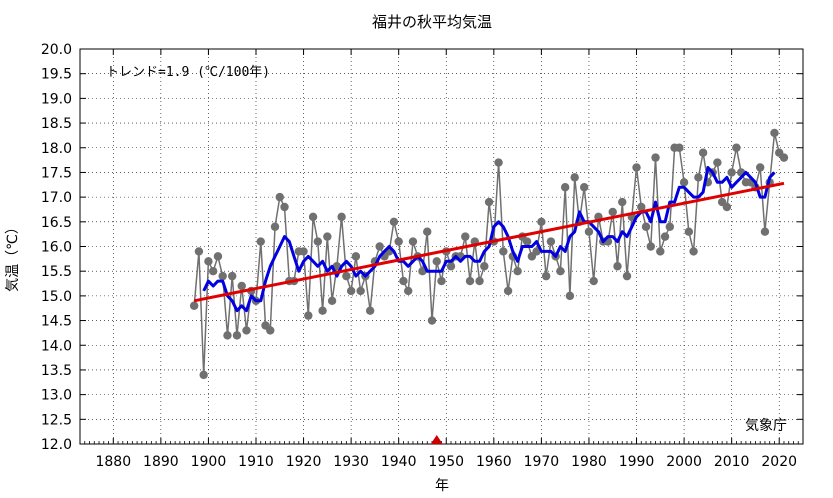 This screenshot has height=498, width=833. I want to click on y-tick-label: 18.5, so click(56, 124).